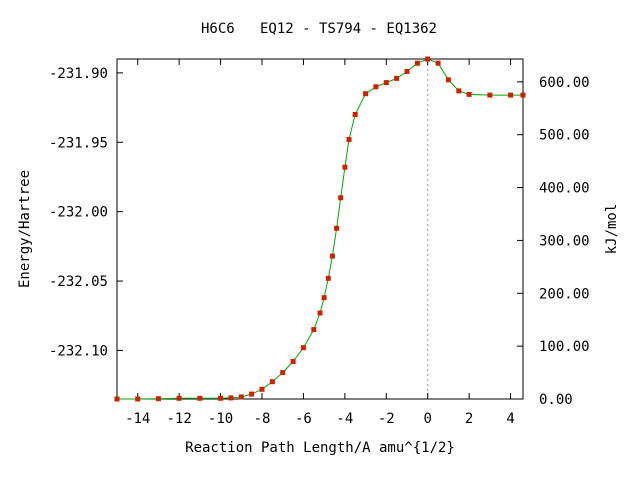  Describe the element at coordinates (78, 282) in the screenshot. I see `y-tick-label: -232.05` at that location.